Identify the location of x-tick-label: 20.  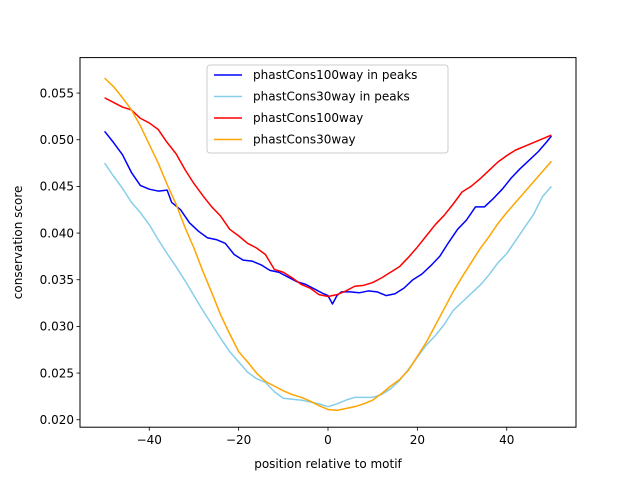
(417, 440).